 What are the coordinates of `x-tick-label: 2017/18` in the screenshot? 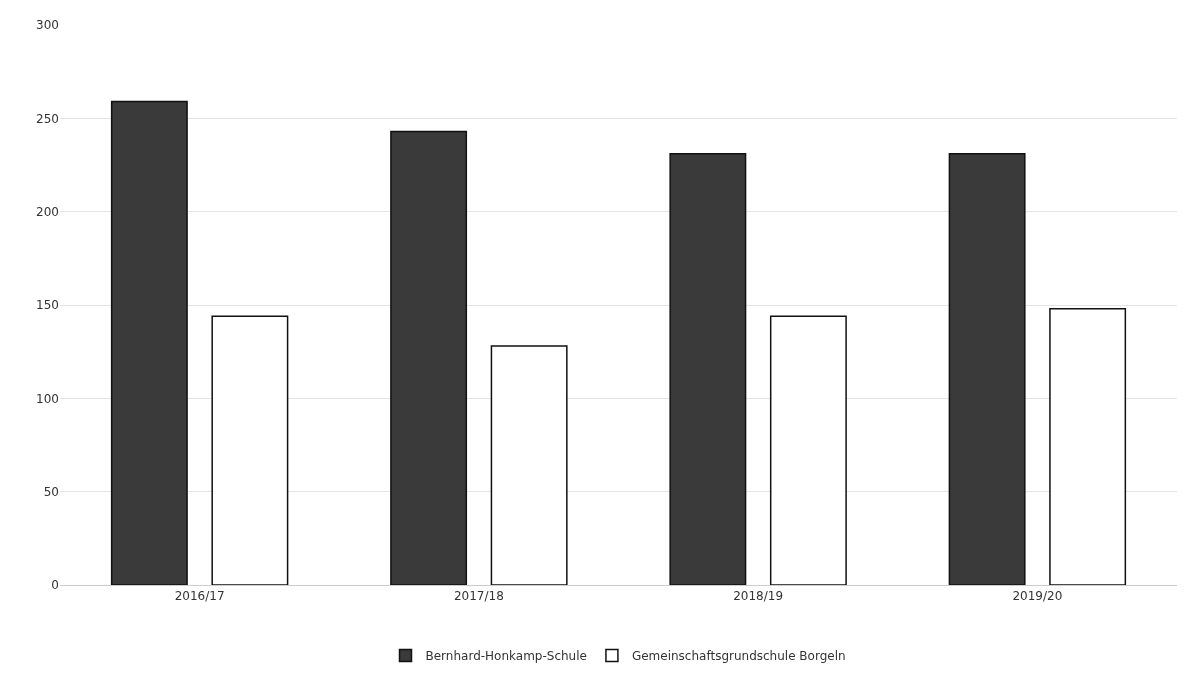 It's located at (478, 596).